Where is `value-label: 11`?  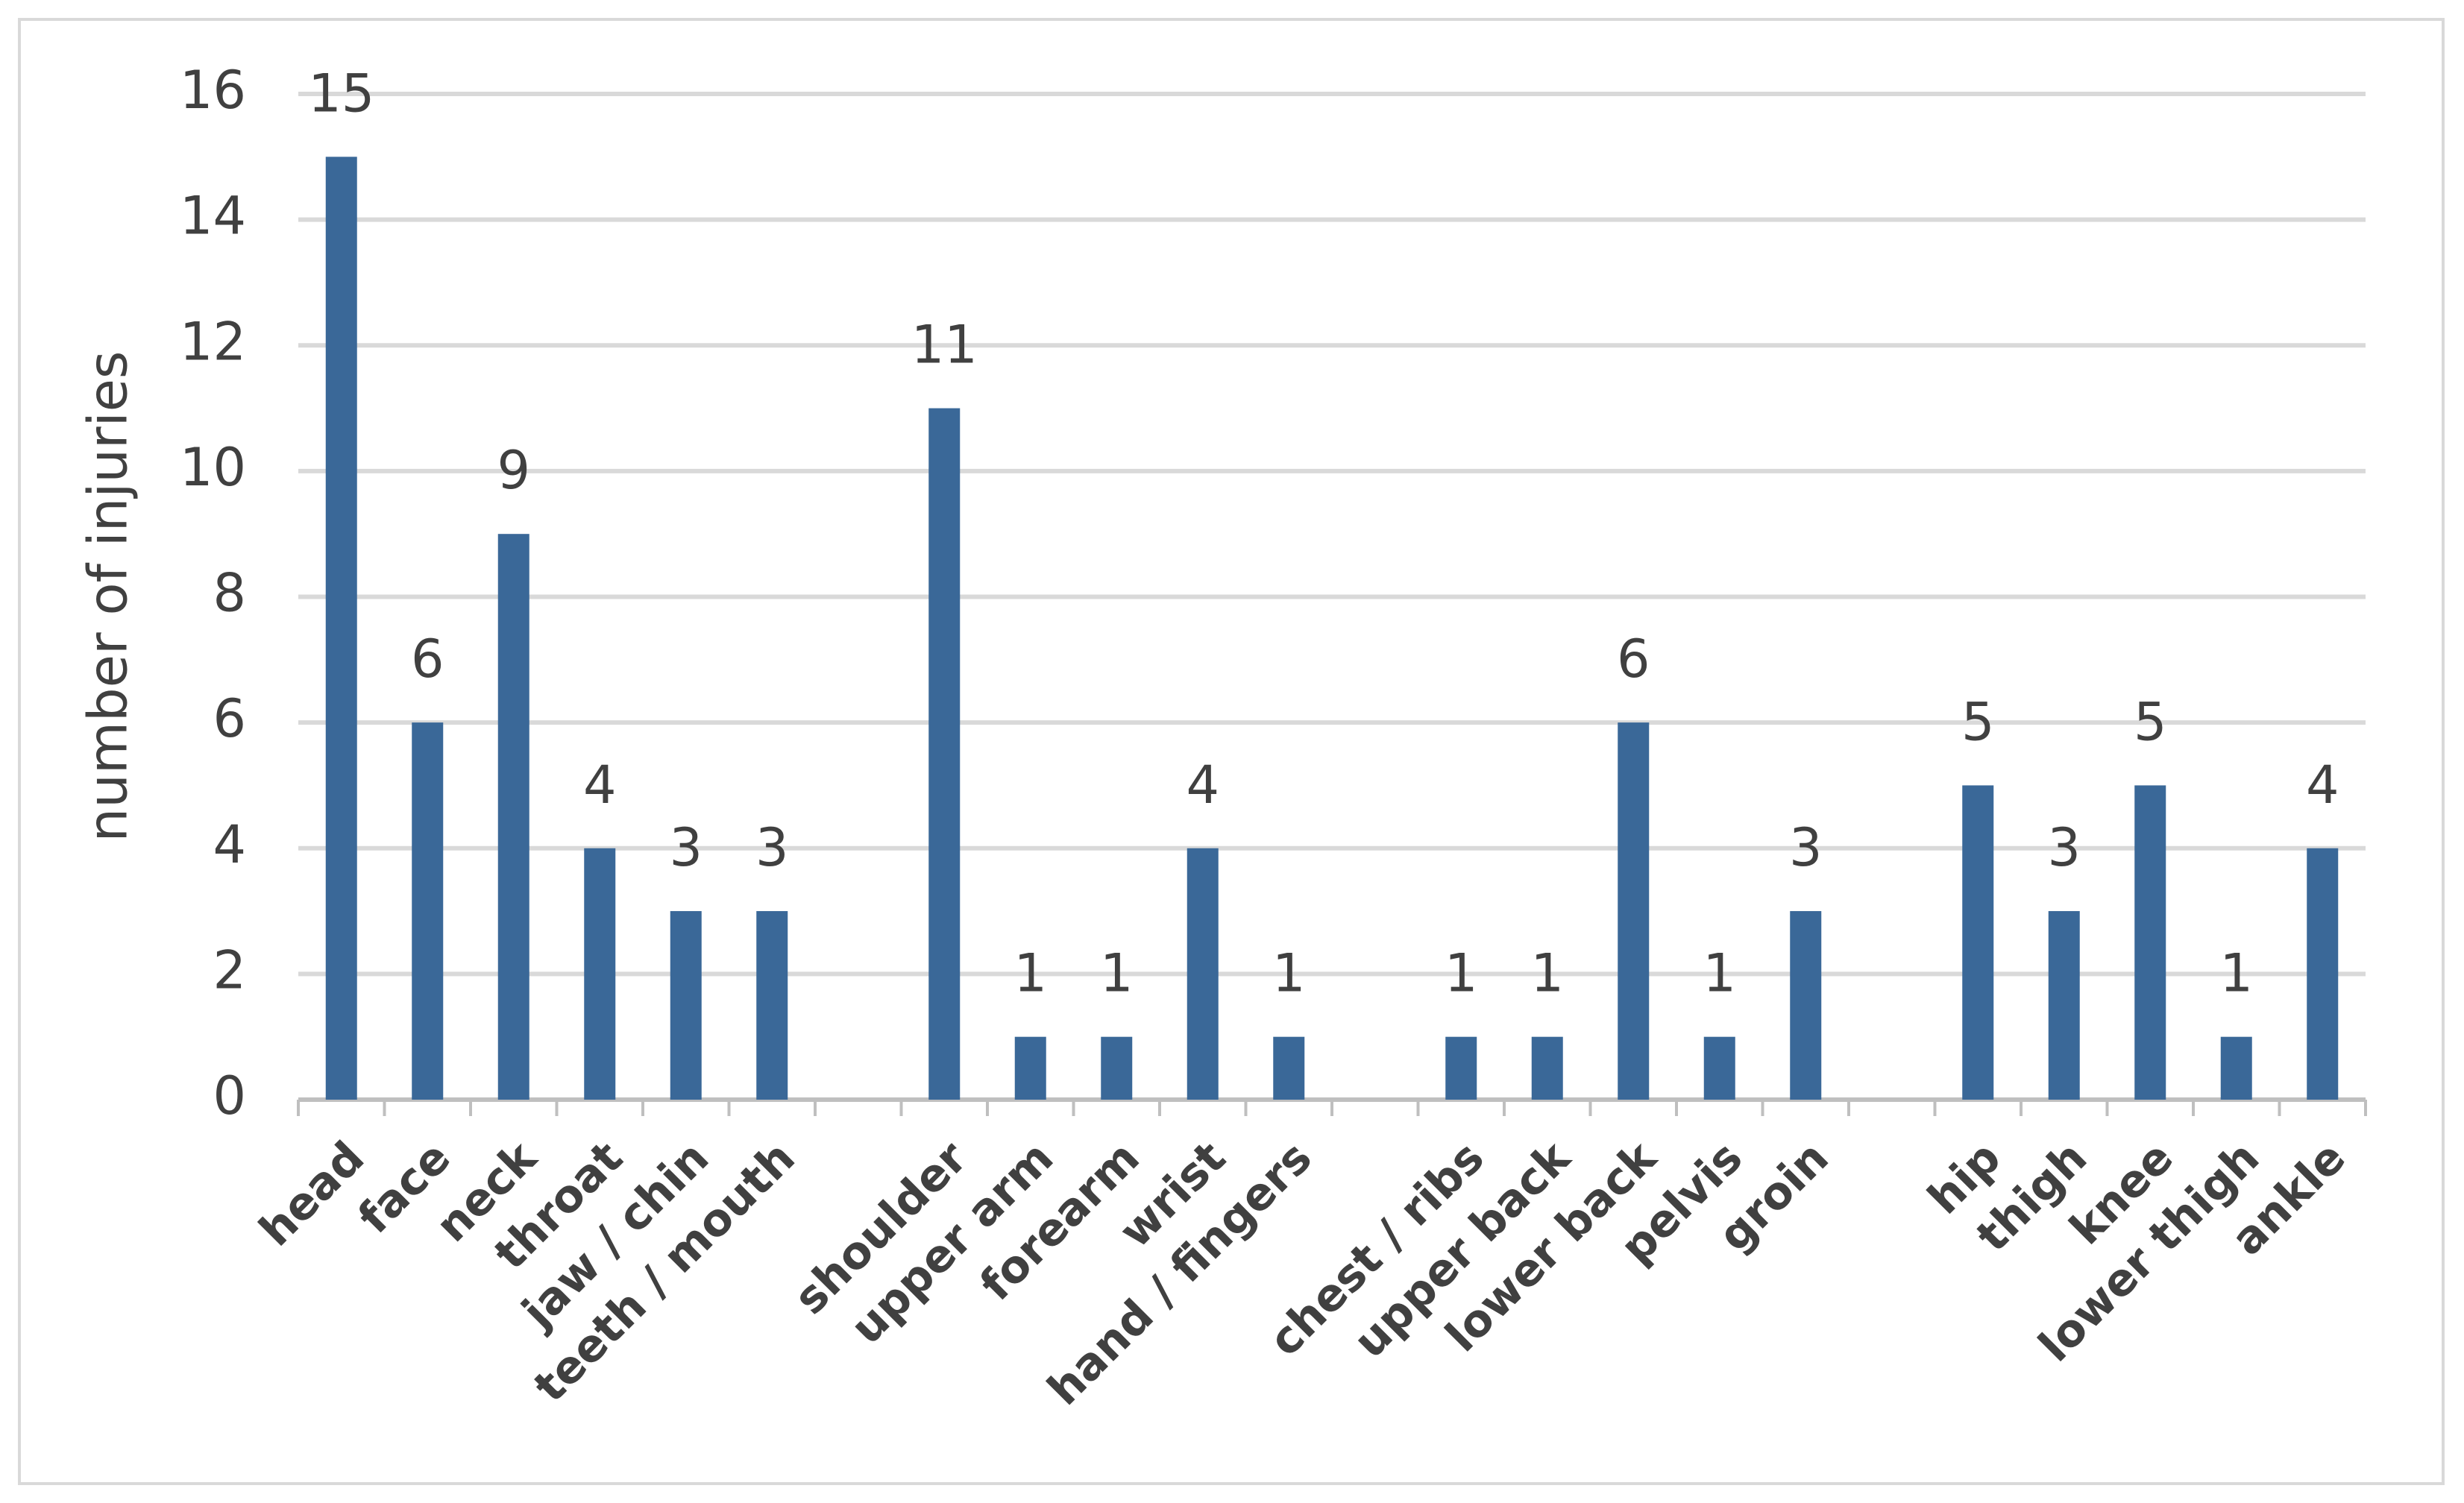
value-label: 11 is located at coordinates (944, 345).